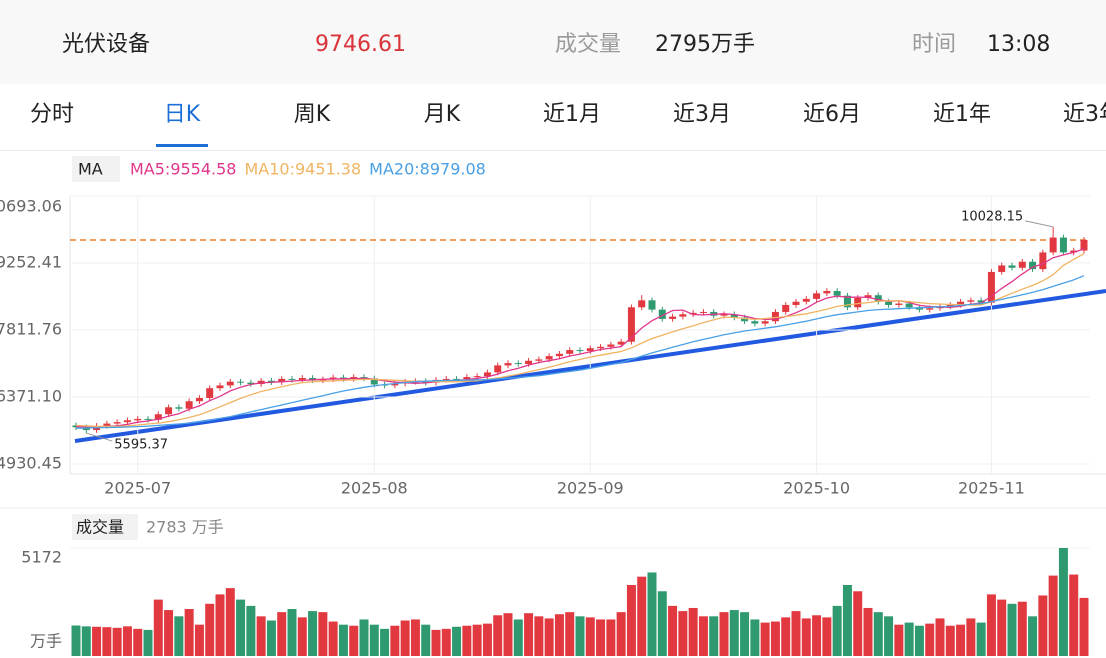 The image size is (1106, 658). What do you see at coordinates (183, 169) in the screenshot?
I see `legend-entry: MA5:9554.58` at bounding box center [183, 169].